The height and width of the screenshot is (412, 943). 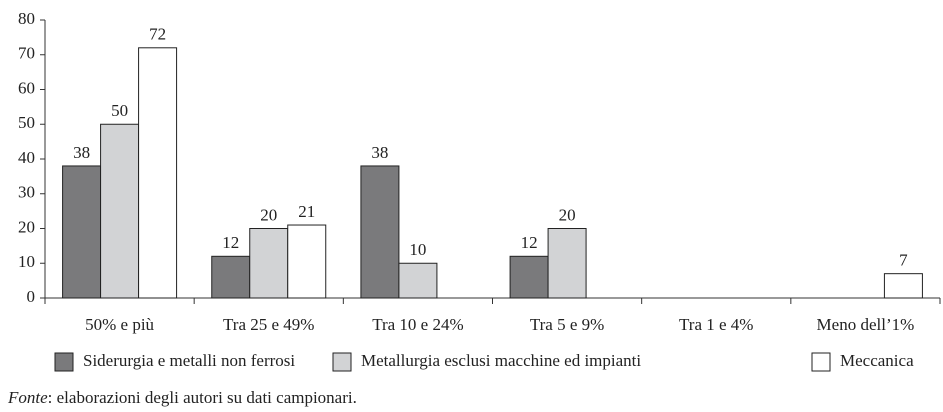 What do you see at coordinates (119, 110) in the screenshot?
I see `data-label: 50` at bounding box center [119, 110].